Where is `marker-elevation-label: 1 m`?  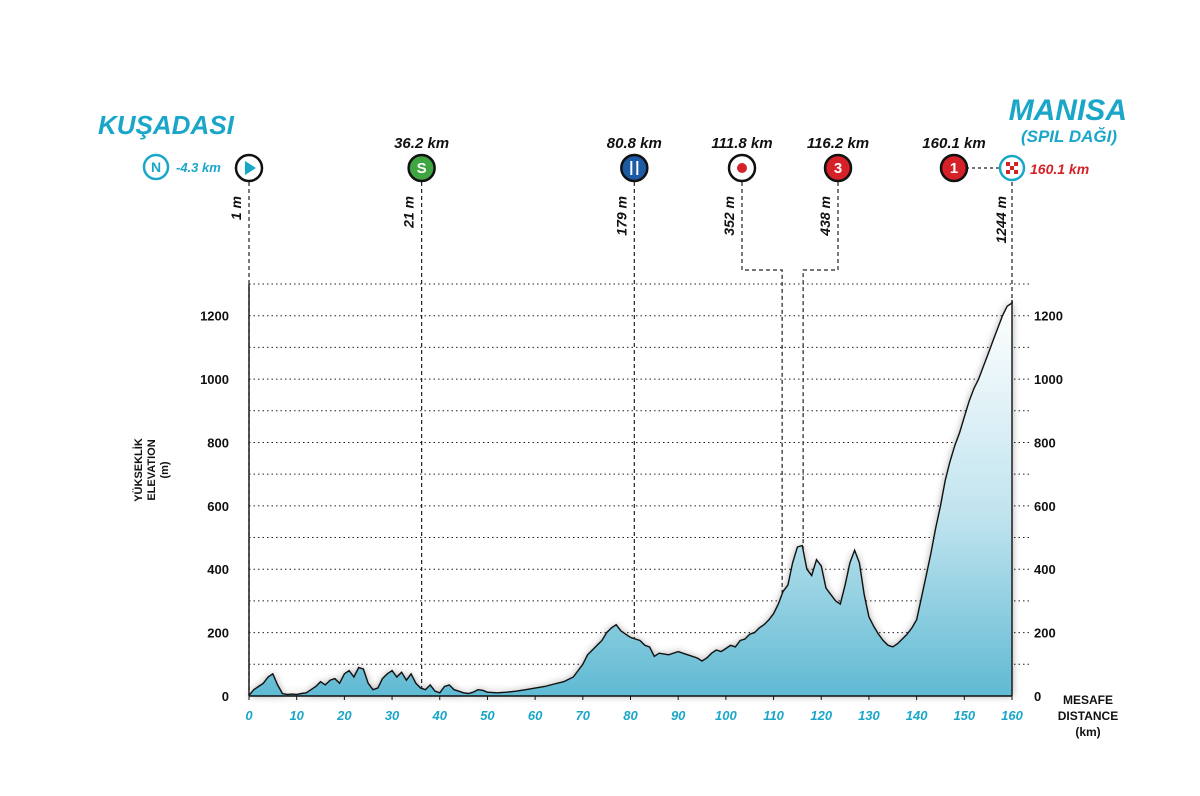
marker-elevation-label: 1 m is located at coordinates (236, 208).